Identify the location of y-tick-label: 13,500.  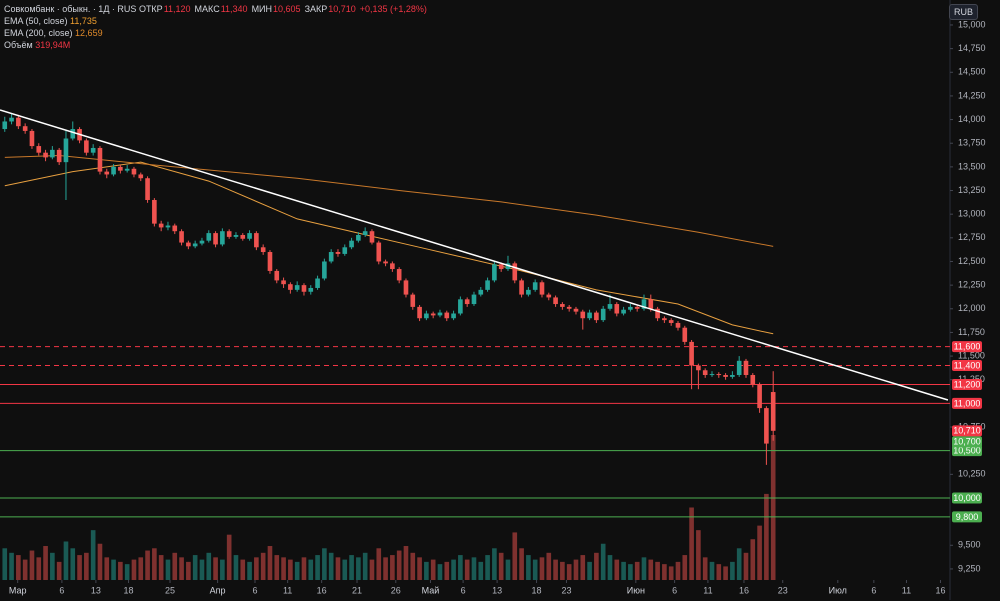
(972, 166).